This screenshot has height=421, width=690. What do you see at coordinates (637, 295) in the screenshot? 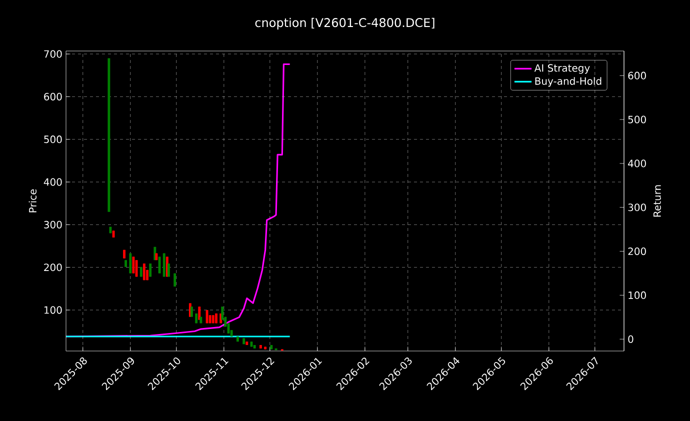
I see `y2-tick-label: 100` at bounding box center [637, 295].